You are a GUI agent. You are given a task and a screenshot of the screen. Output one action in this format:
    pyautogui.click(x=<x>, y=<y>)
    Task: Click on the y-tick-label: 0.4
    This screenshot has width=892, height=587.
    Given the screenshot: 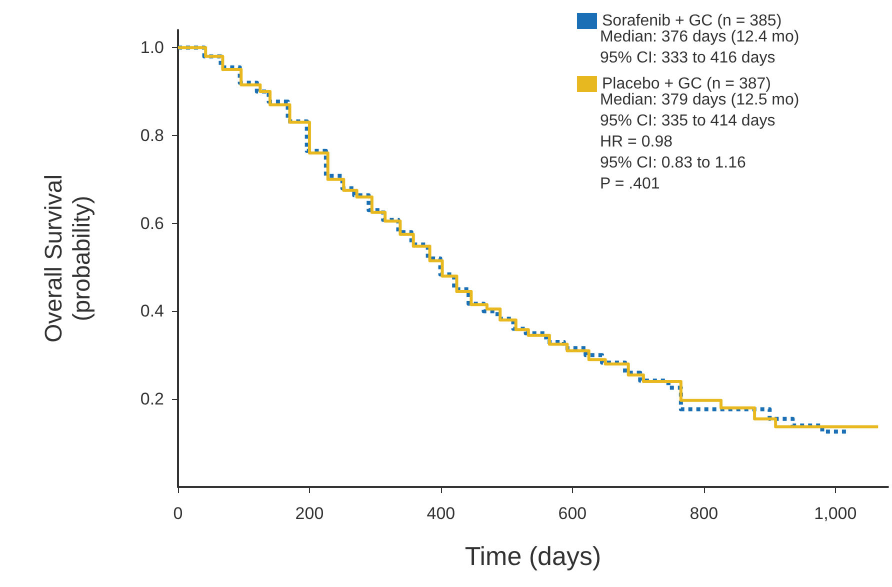 What is the action you would take?
    pyautogui.click(x=152, y=311)
    